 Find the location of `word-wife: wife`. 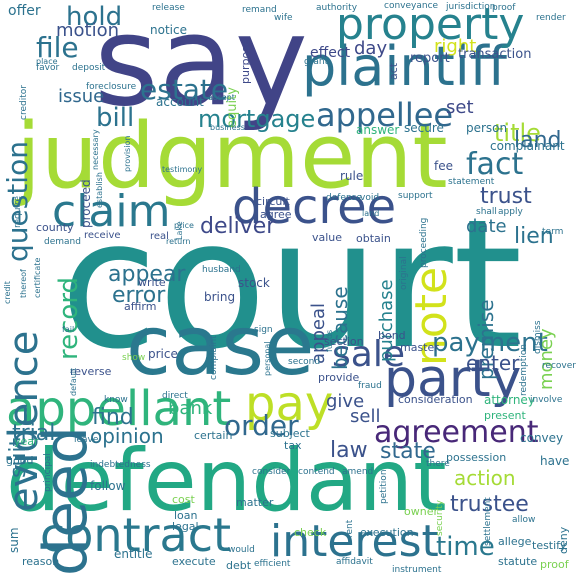

word-wife: wife is located at coordinates (283, 18).